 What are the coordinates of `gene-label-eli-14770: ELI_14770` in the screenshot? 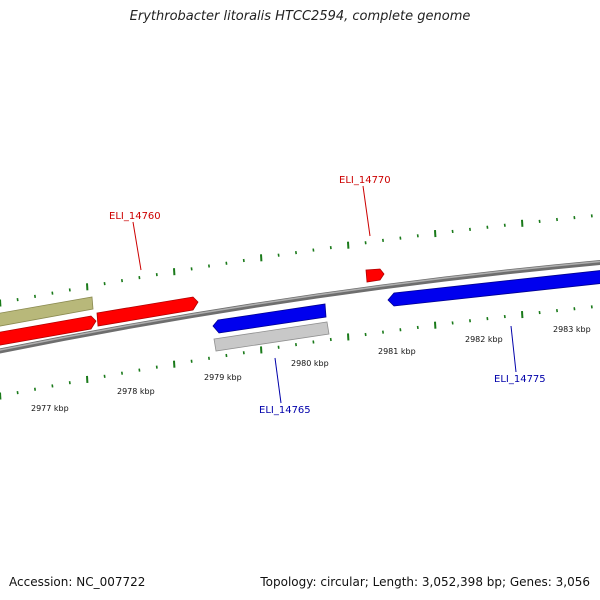 It's located at (365, 180).